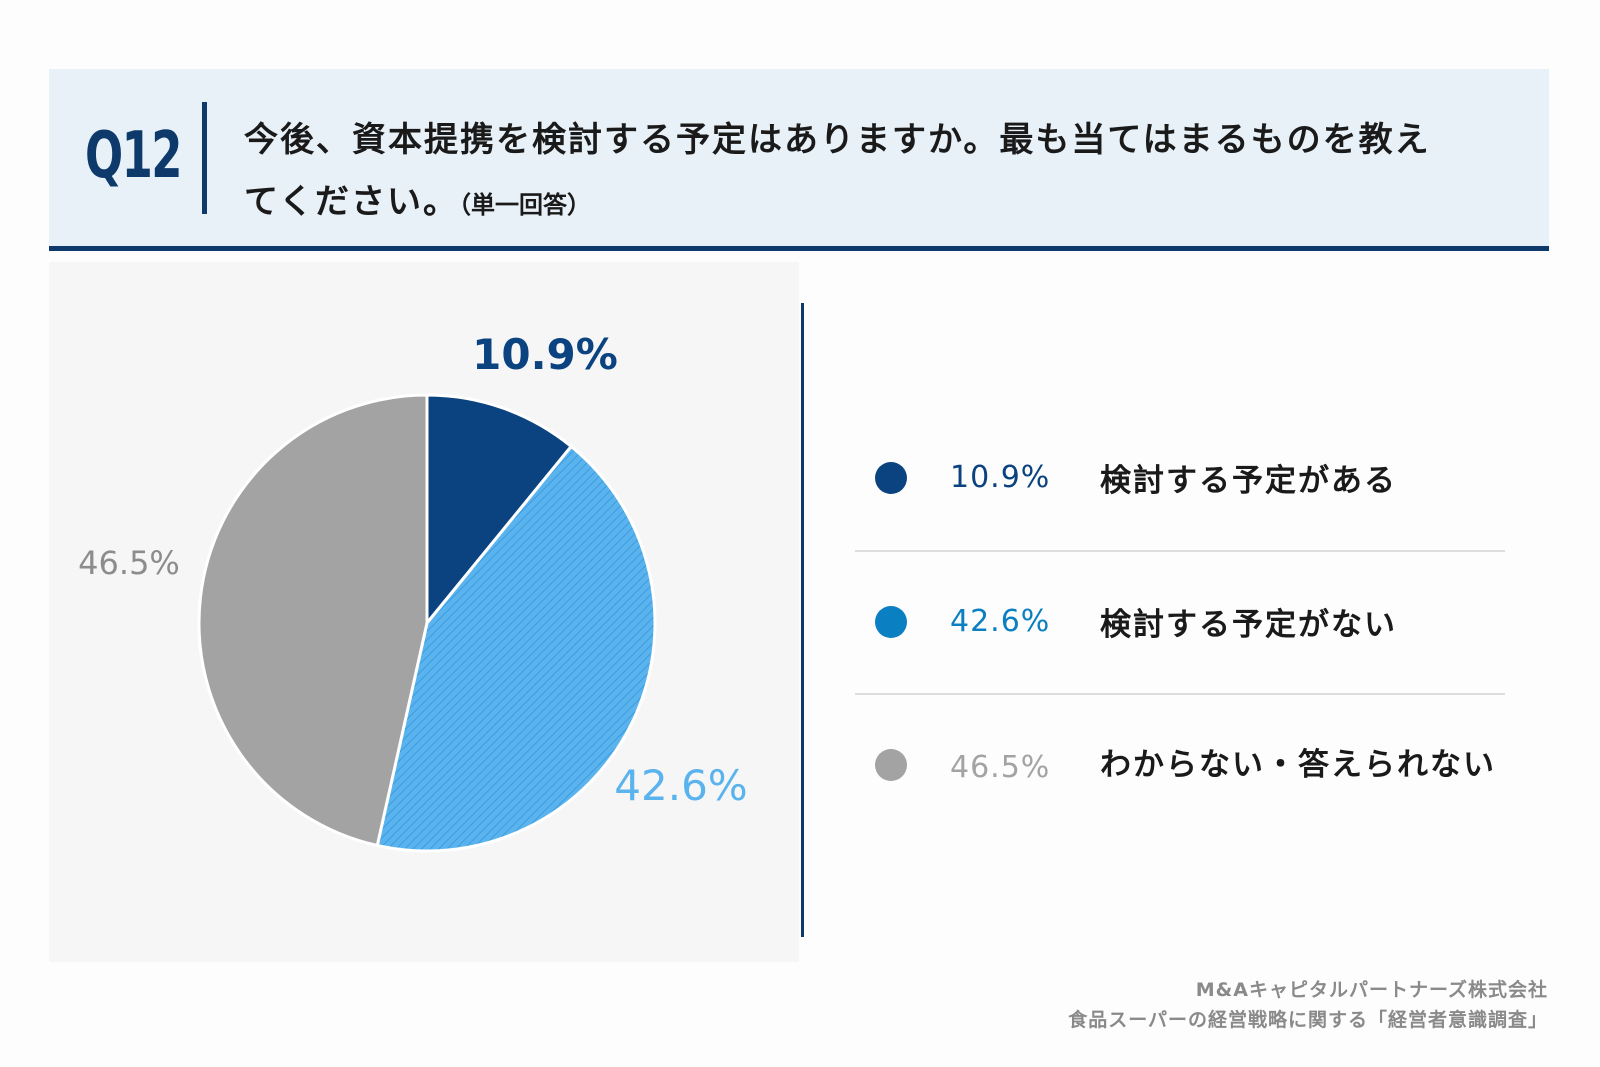 The image size is (1600, 1067). Describe the element at coordinates (1371, 990) in the screenshot. I see `footer-company: M&Aキャピタルパートナーズ株式会社` at that location.